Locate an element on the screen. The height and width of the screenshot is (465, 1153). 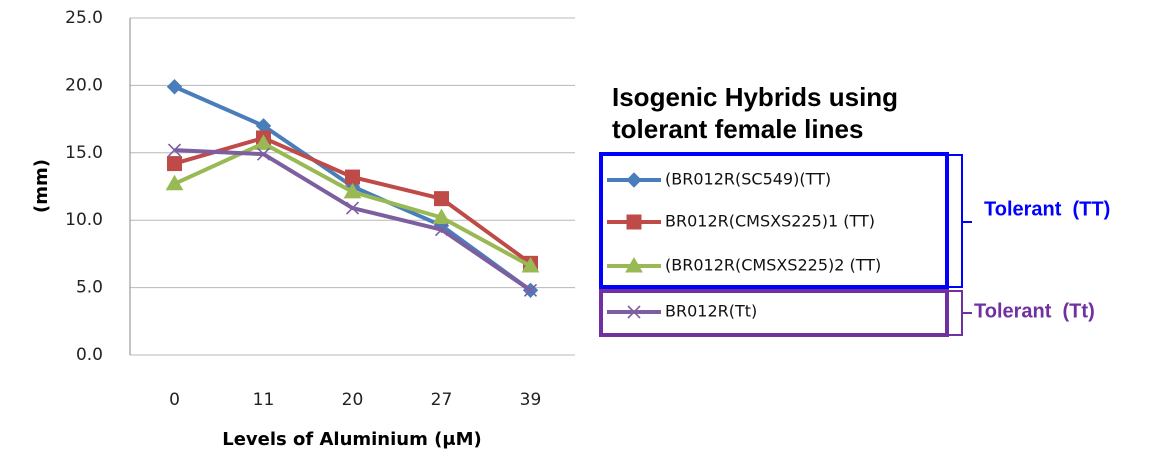
legend-label: BR012R(Tt) is located at coordinates (711, 311).